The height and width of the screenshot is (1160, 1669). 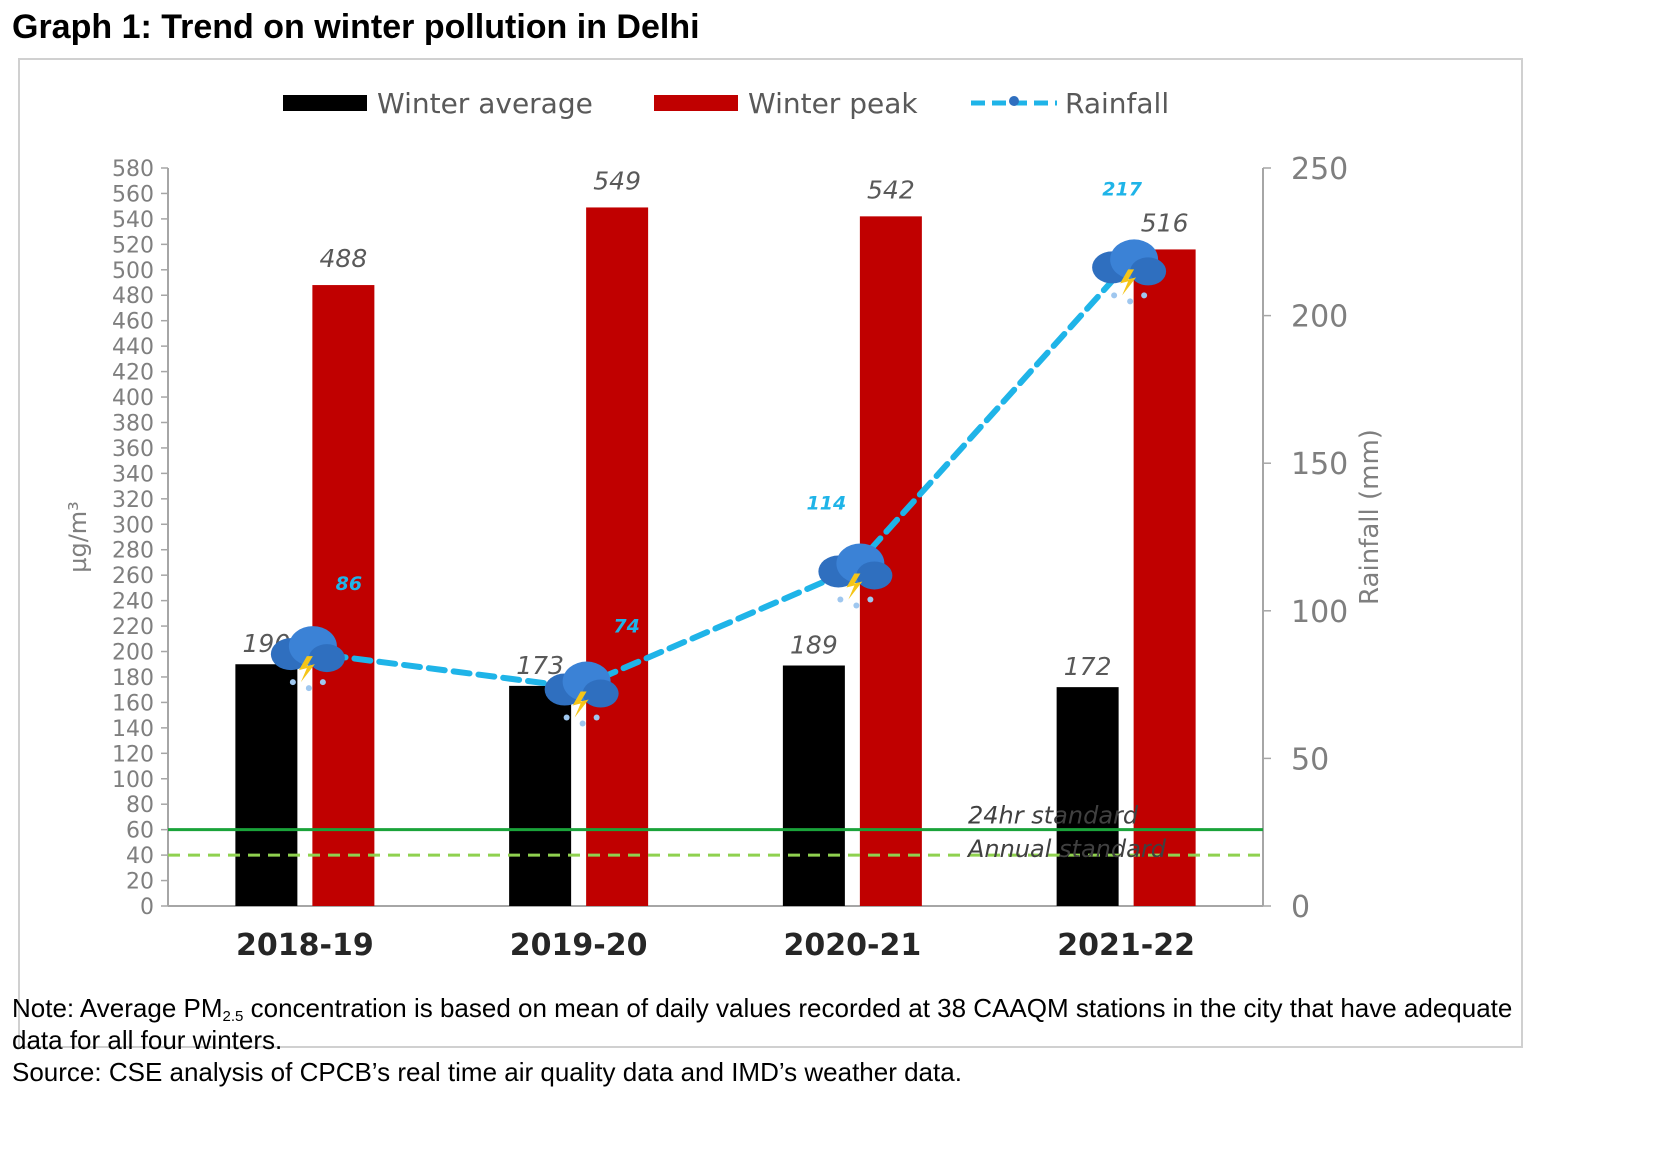 I want to click on right-tick-label: 200, so click(x=1319, y=317).